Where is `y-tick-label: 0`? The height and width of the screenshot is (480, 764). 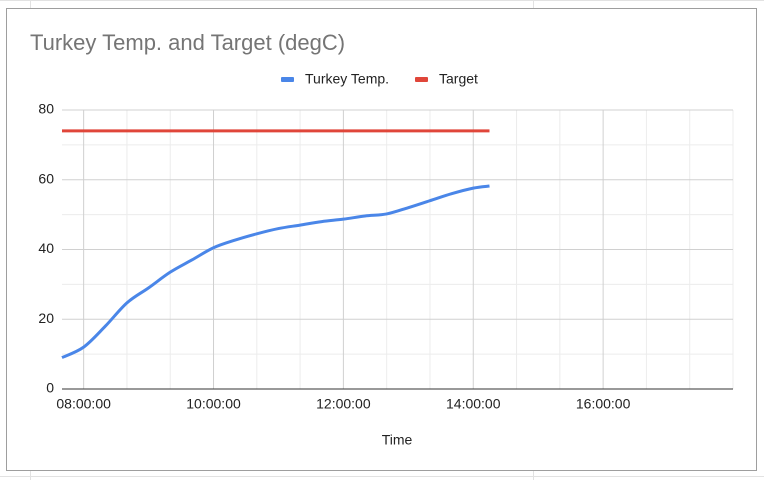 y-tick-label: 0 is located at coordinates (50, 388).